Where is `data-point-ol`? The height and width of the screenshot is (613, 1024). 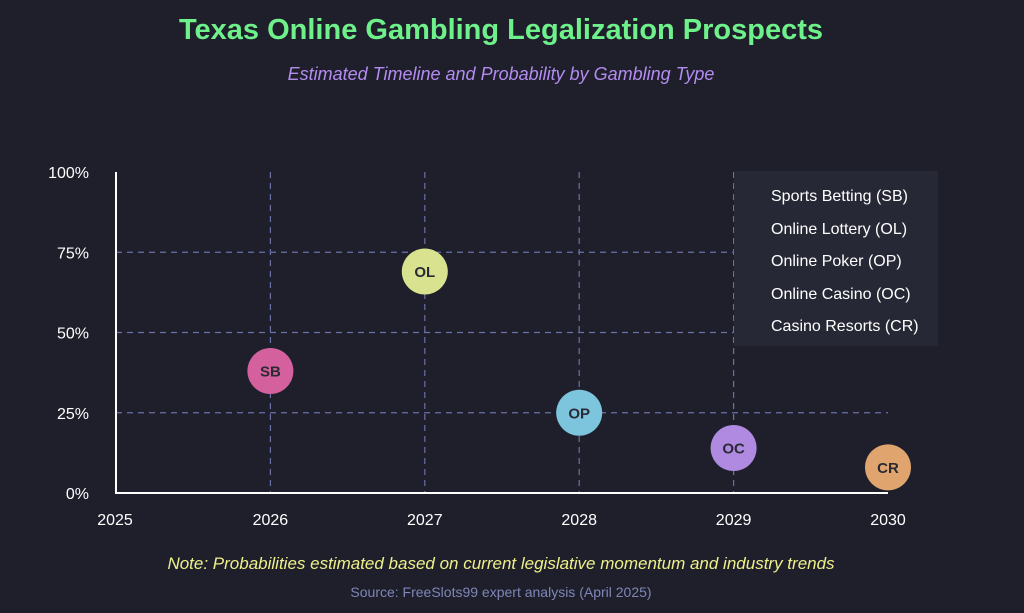 data-point-ol is located at coordinates (424, 271).